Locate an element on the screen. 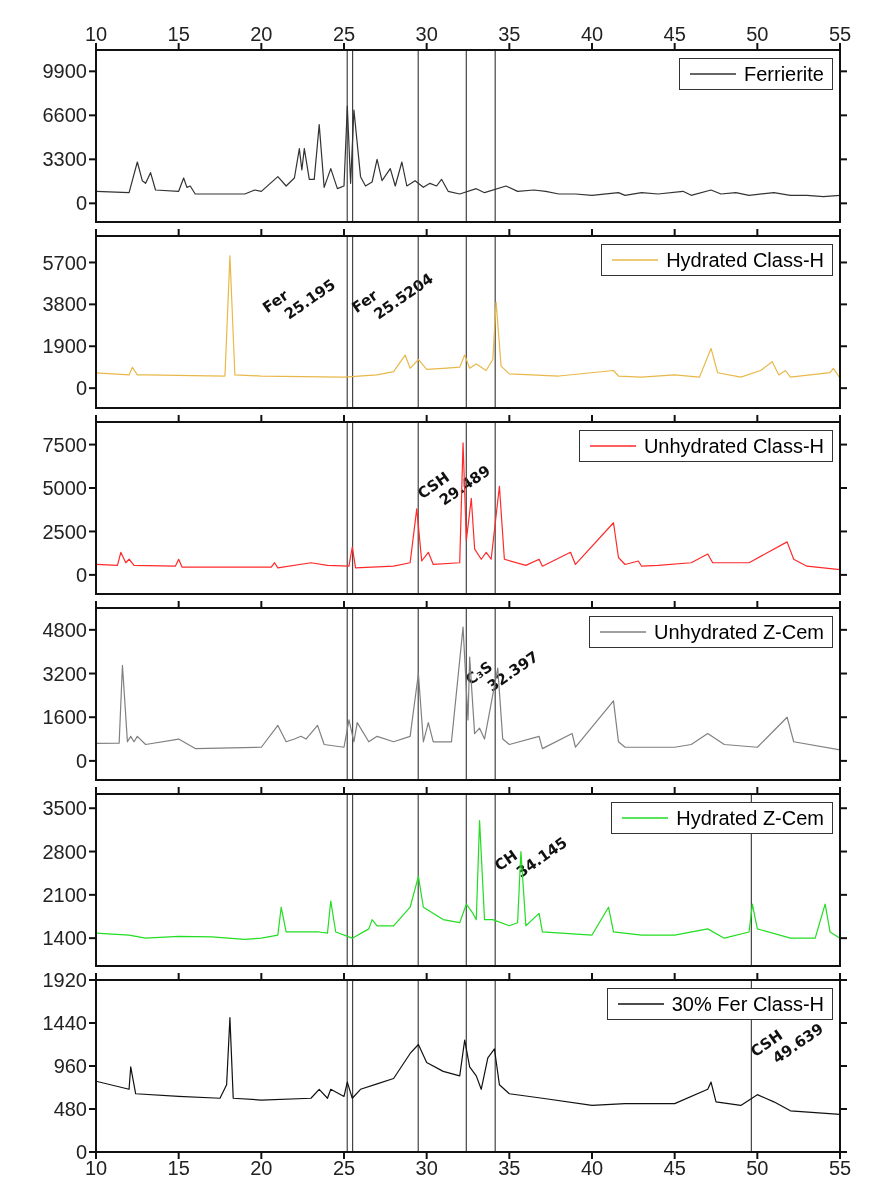  y-tick-label: 1440 is located at coordinates (64, 1023).